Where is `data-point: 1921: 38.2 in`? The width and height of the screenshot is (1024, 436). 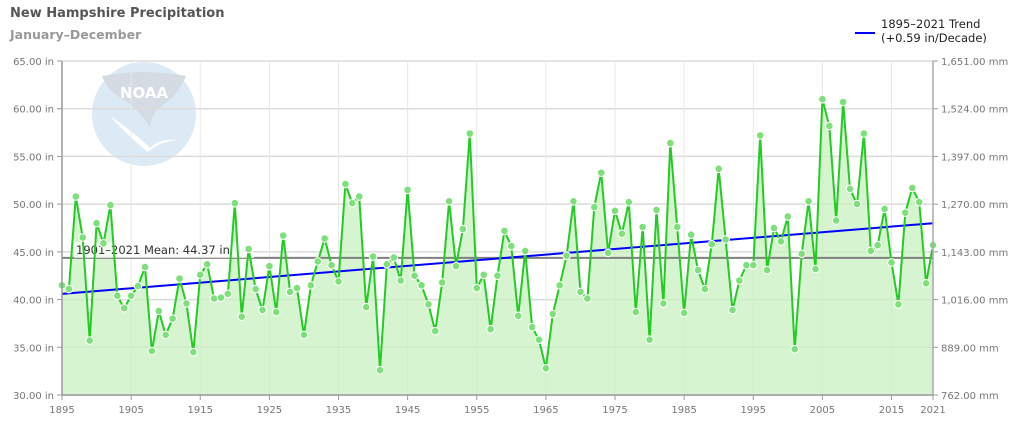
data-point: 1921: 38.2 in is located at coordinates (241, 317).